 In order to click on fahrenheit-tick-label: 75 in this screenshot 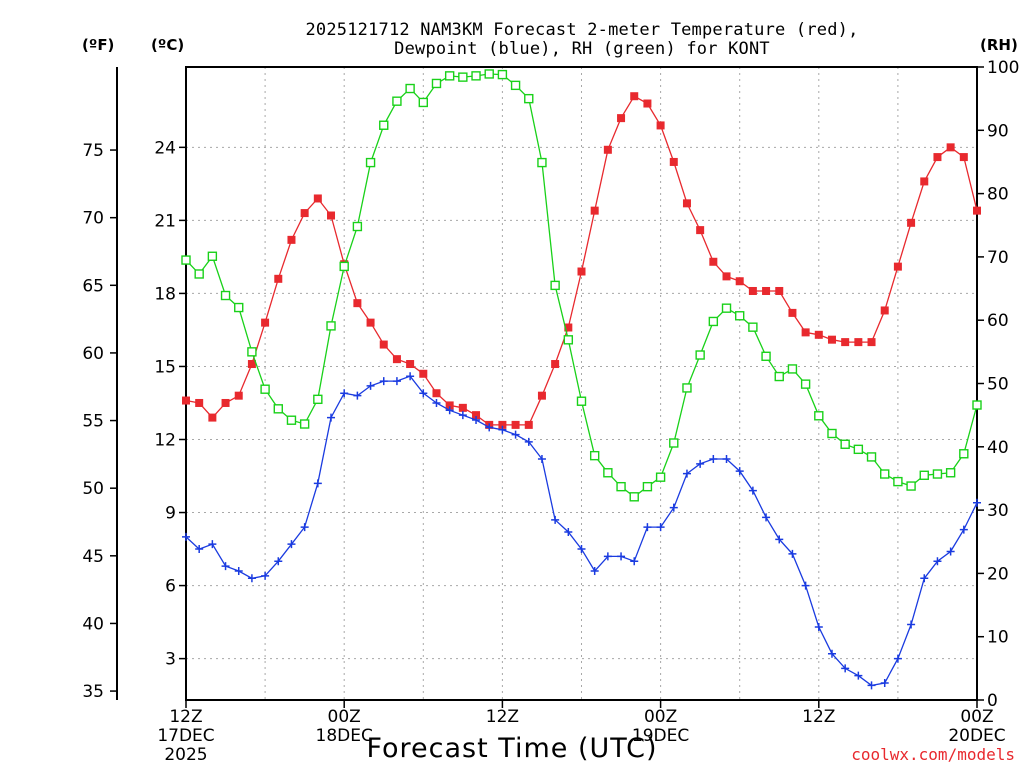, I will do `click(93, 151)`.